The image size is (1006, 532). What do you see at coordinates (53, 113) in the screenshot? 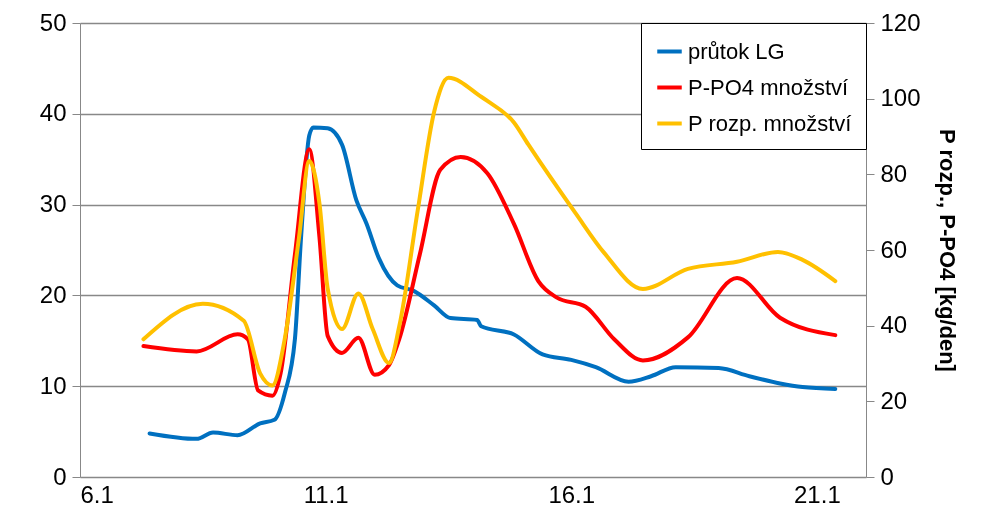
I see `y-tick-label: 40` at bounding box center [53, 113].